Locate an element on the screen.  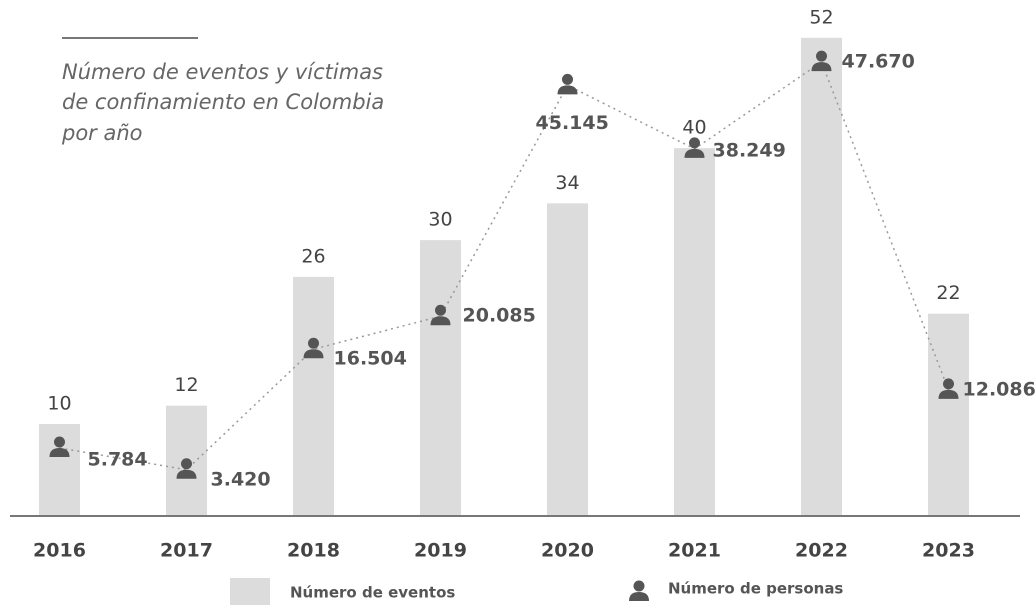
bar-value-label: 26 is located at coordinates (313, 256).